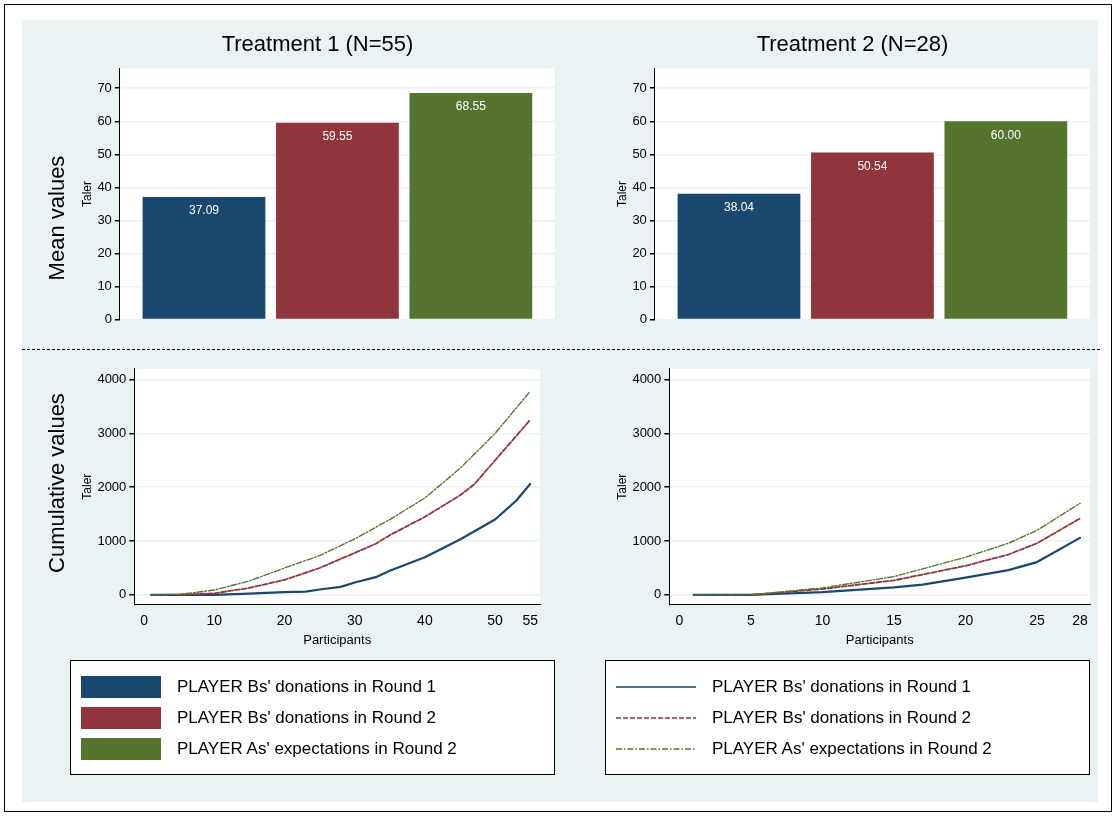  Describe the element at coordinates (204, 210) in the screenshot. I see `data-label: 37.09` at that location.